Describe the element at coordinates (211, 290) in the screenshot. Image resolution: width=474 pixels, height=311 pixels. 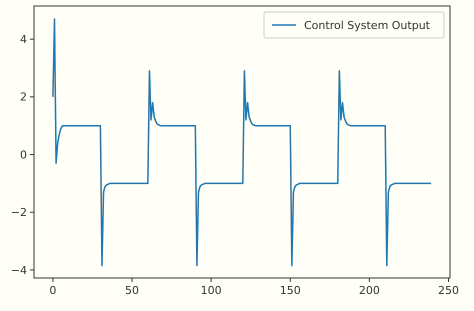
I see `x-tick-label: 100` at that location.